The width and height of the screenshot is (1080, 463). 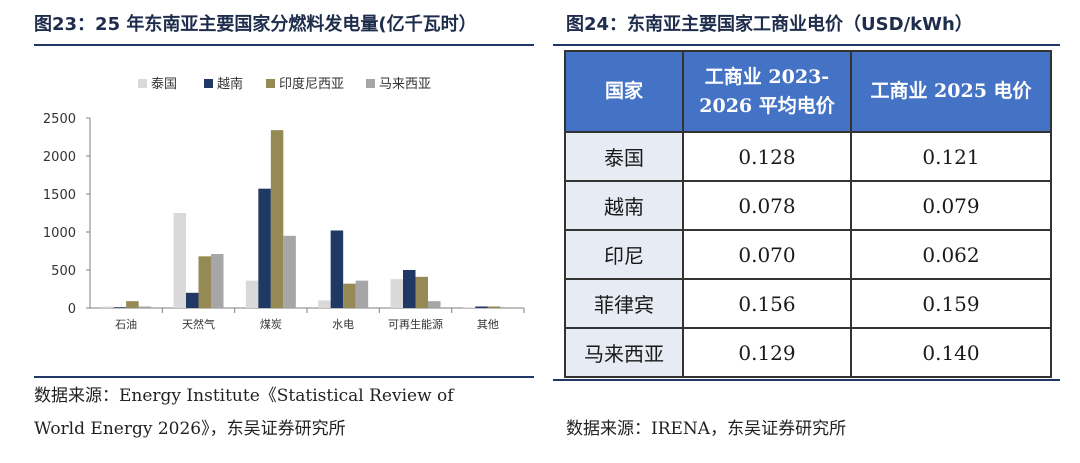 I want to click on header-country: 国家, so click(x=624, y=91).